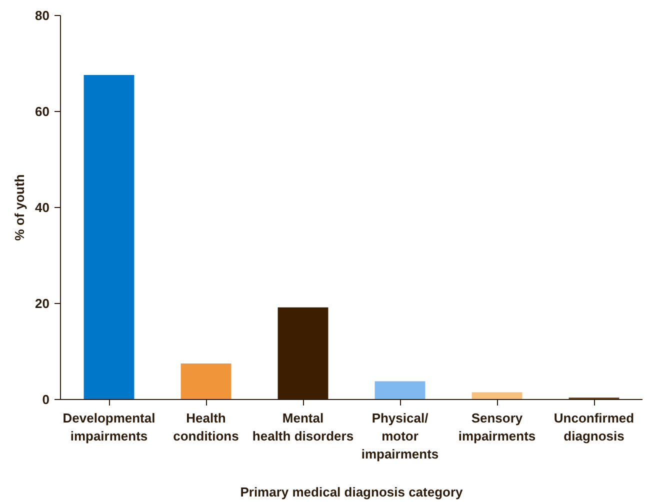  What do you see at coordinates (20, 207) in the screenshot?
I see `y-axis-title: % of youth` at bounding box center [20, 207].